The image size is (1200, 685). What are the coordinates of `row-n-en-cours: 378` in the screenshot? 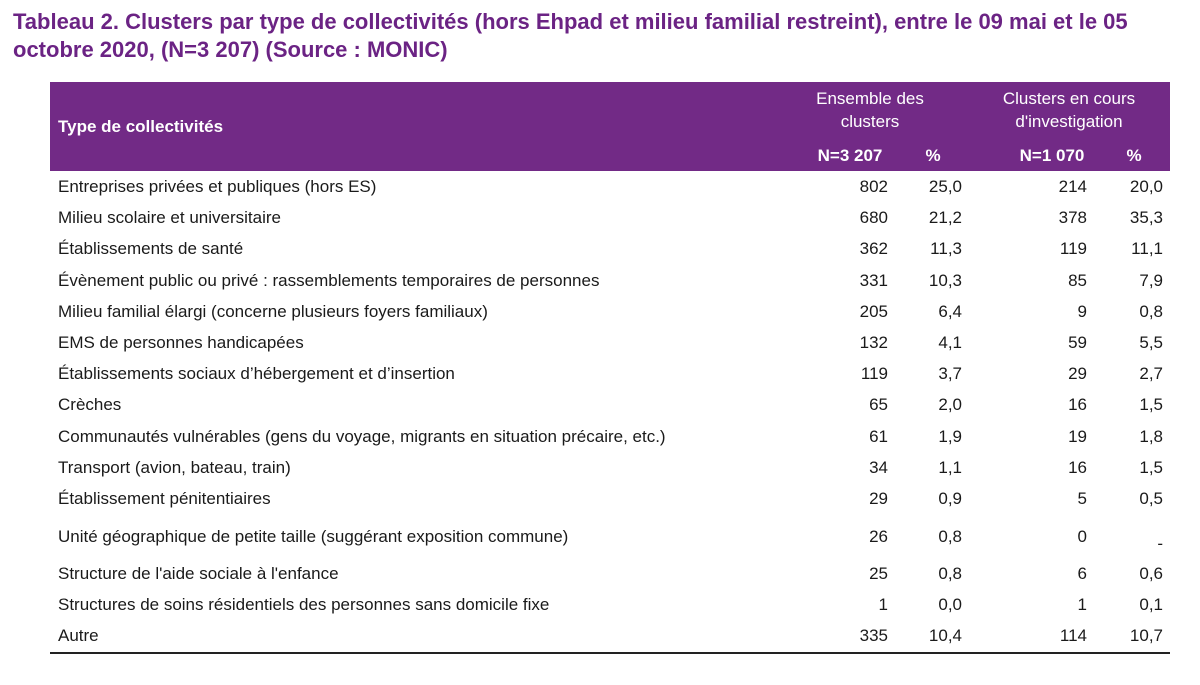 It's located at (1072, 218).